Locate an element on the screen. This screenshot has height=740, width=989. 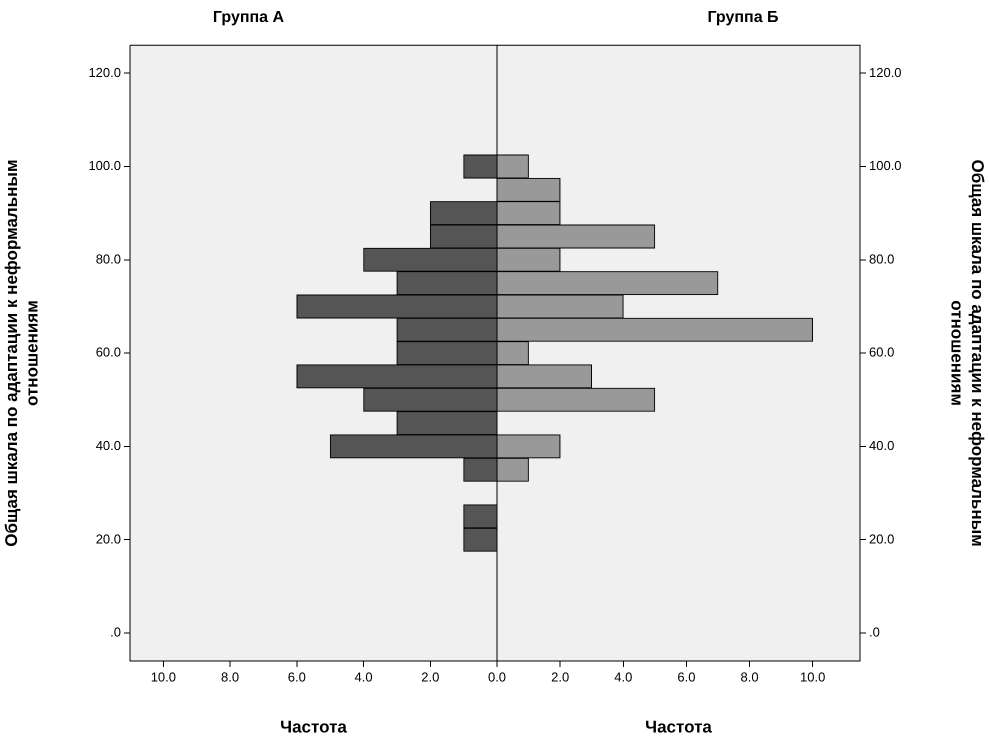
chart-title: Группа Б is located at coordinates (743, 17).